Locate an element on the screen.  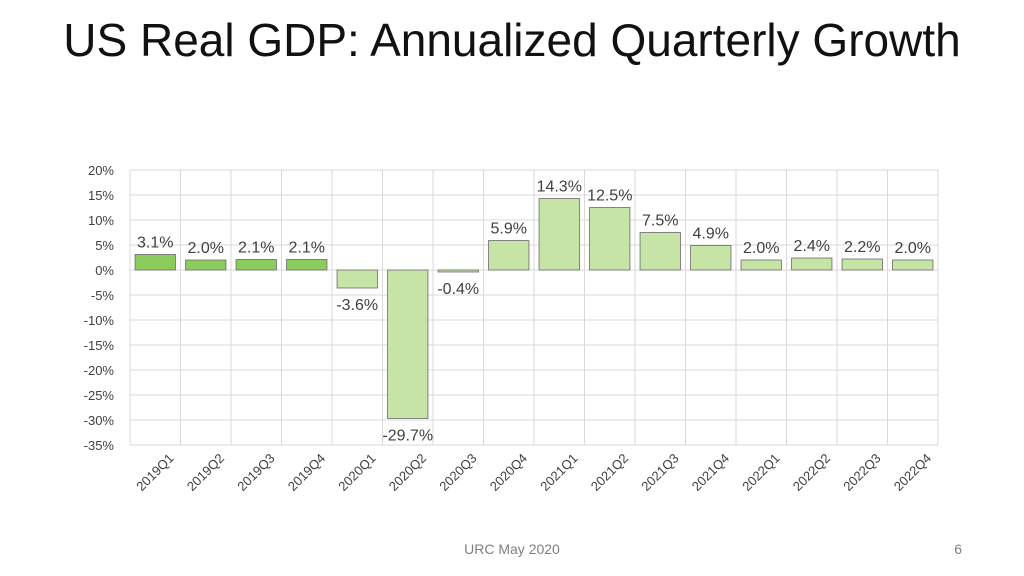
data-label-2022Q2: 2.4% is located at coordinates (812, 246).